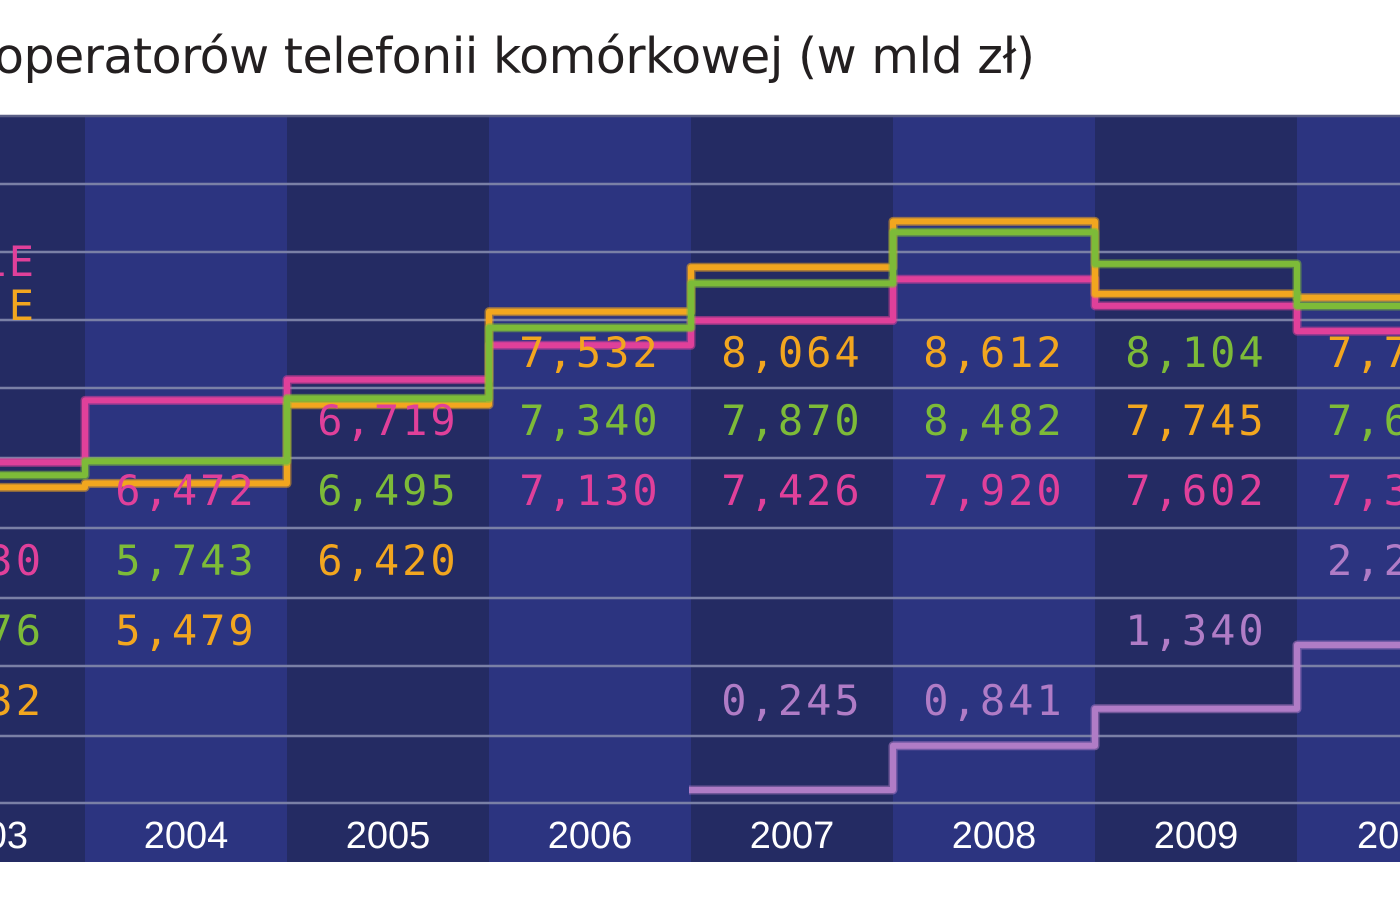  Describe the element at coordinates (23, 305) in the screenshot. I see `legend-label: E` at that location.